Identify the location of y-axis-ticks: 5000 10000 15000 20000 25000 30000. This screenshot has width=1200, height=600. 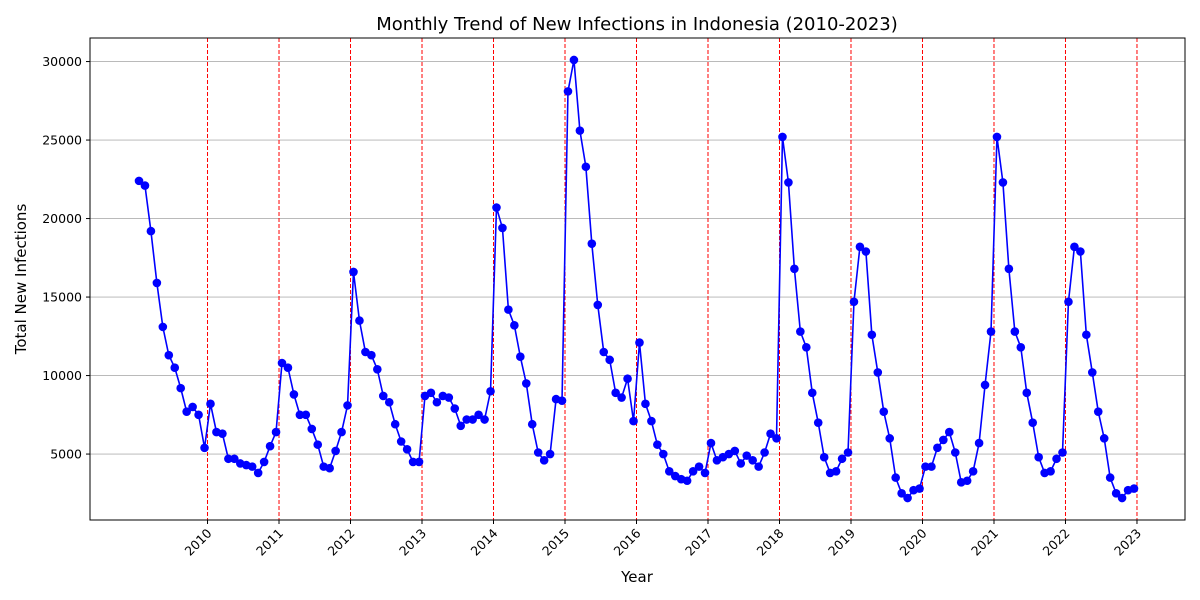
(66, 258).